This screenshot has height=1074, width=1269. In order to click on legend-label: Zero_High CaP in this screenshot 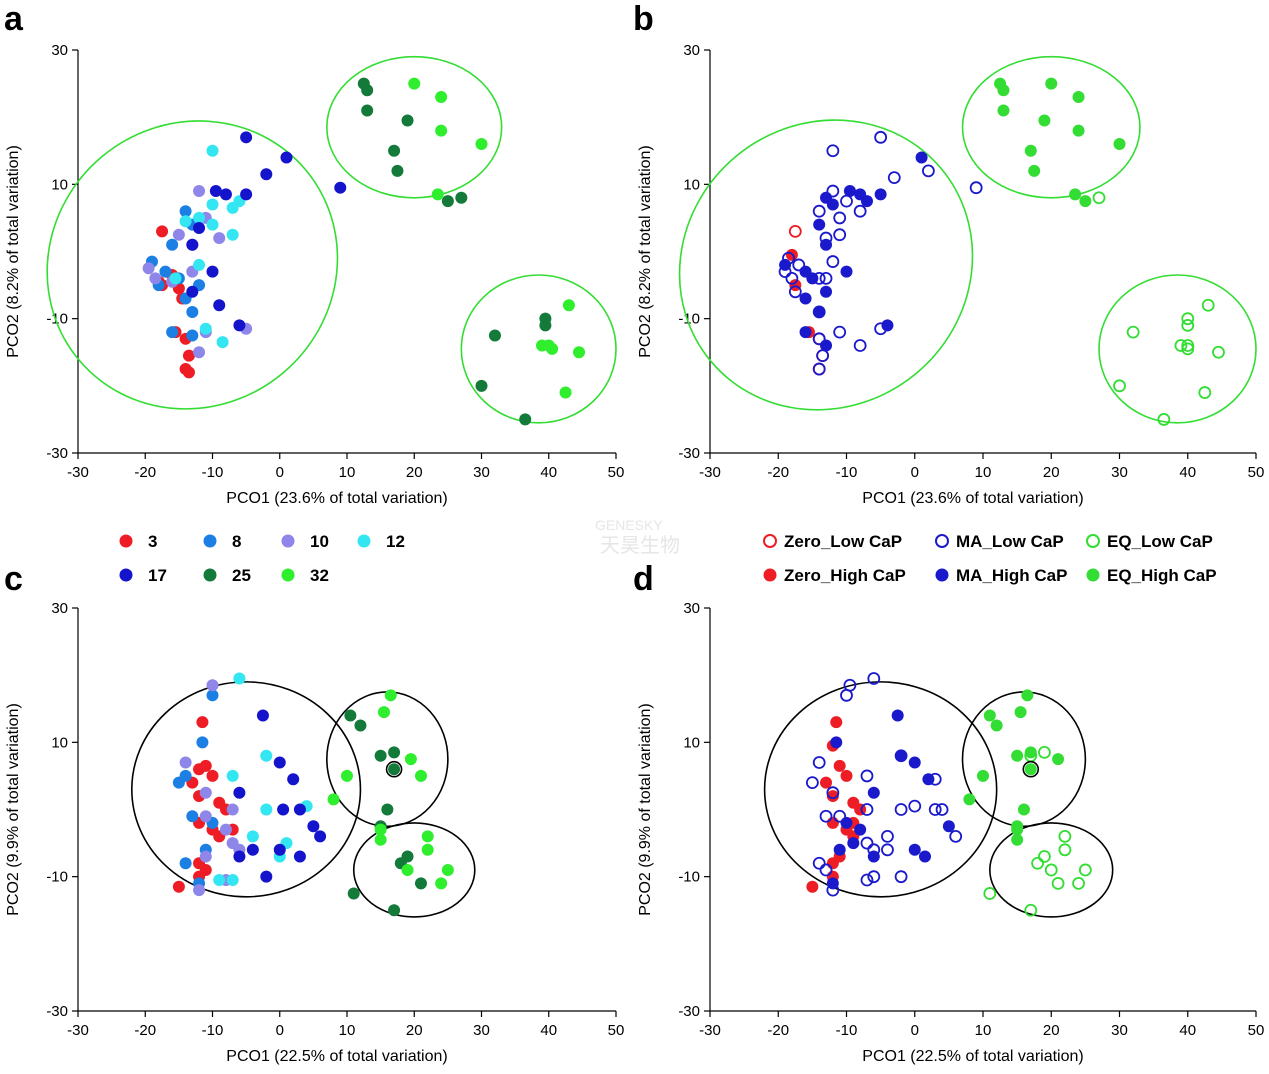, I will do `click(845, 575)`.